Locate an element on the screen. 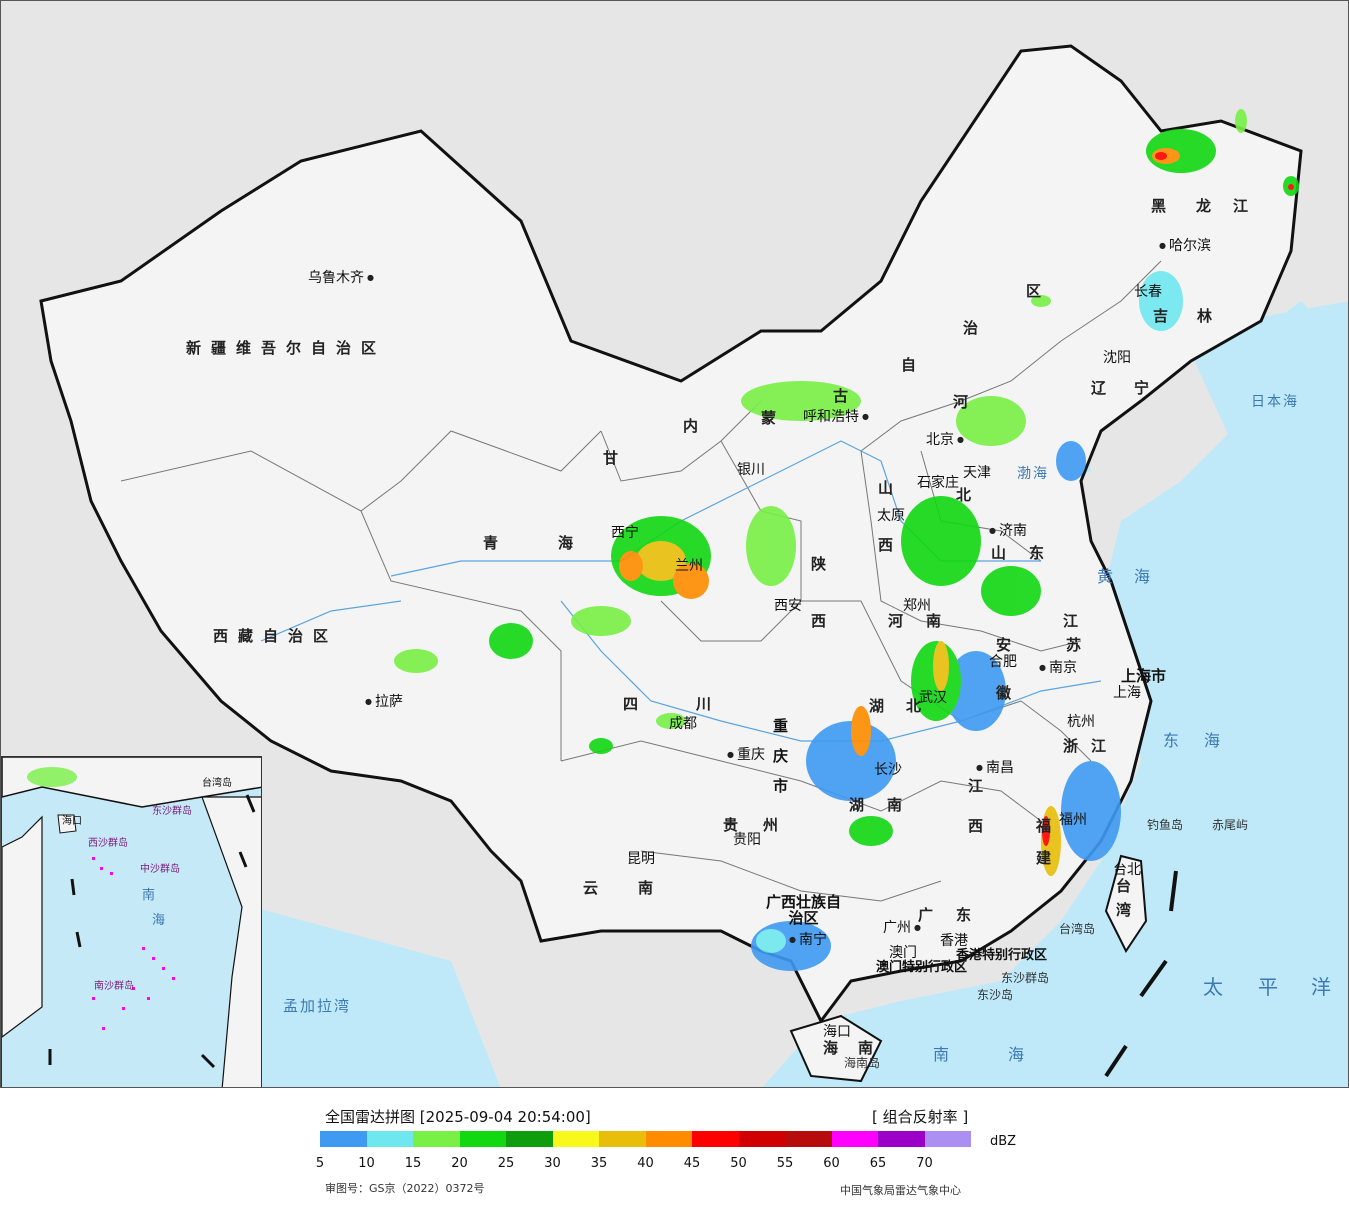  color-scale is located at coordinates (645, 1139).